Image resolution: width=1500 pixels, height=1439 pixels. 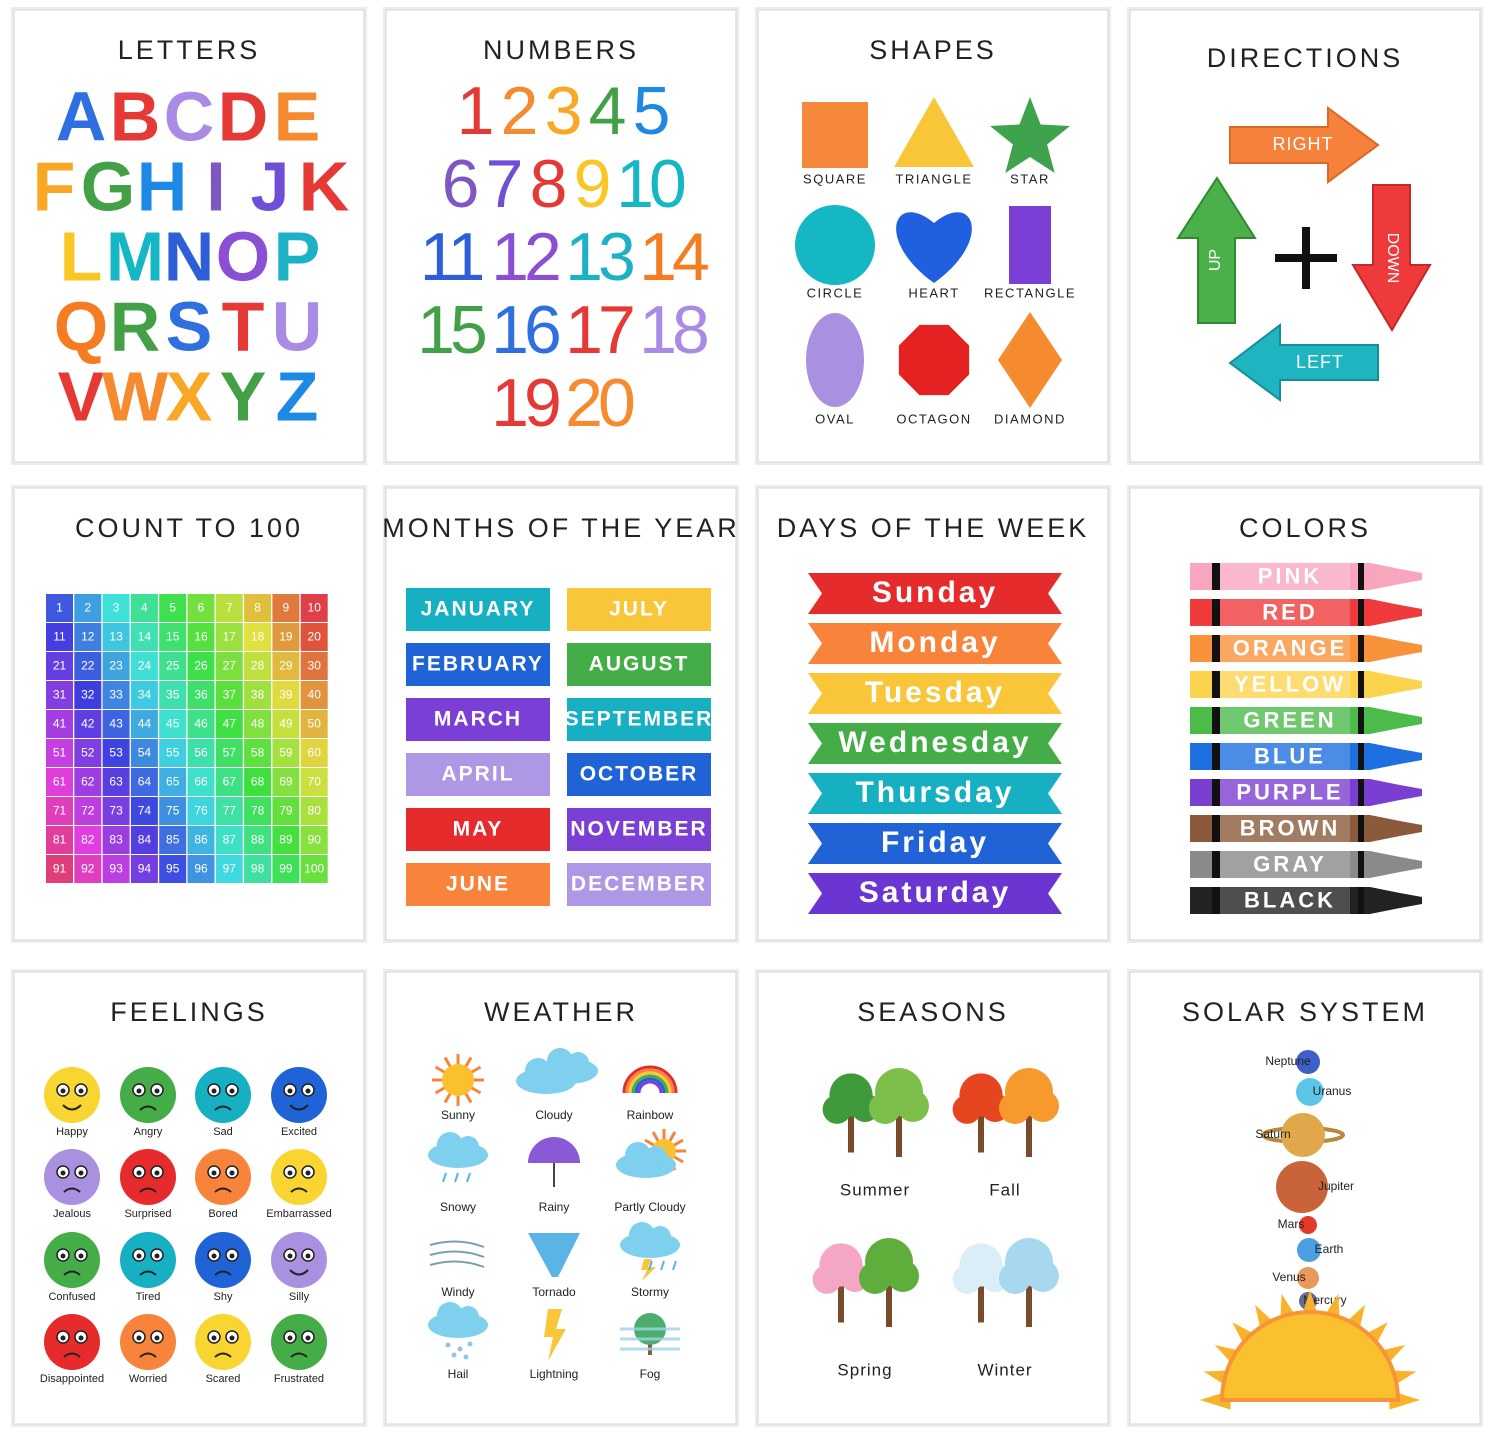 I want to click on label: 40, so click(x=315, y=695).